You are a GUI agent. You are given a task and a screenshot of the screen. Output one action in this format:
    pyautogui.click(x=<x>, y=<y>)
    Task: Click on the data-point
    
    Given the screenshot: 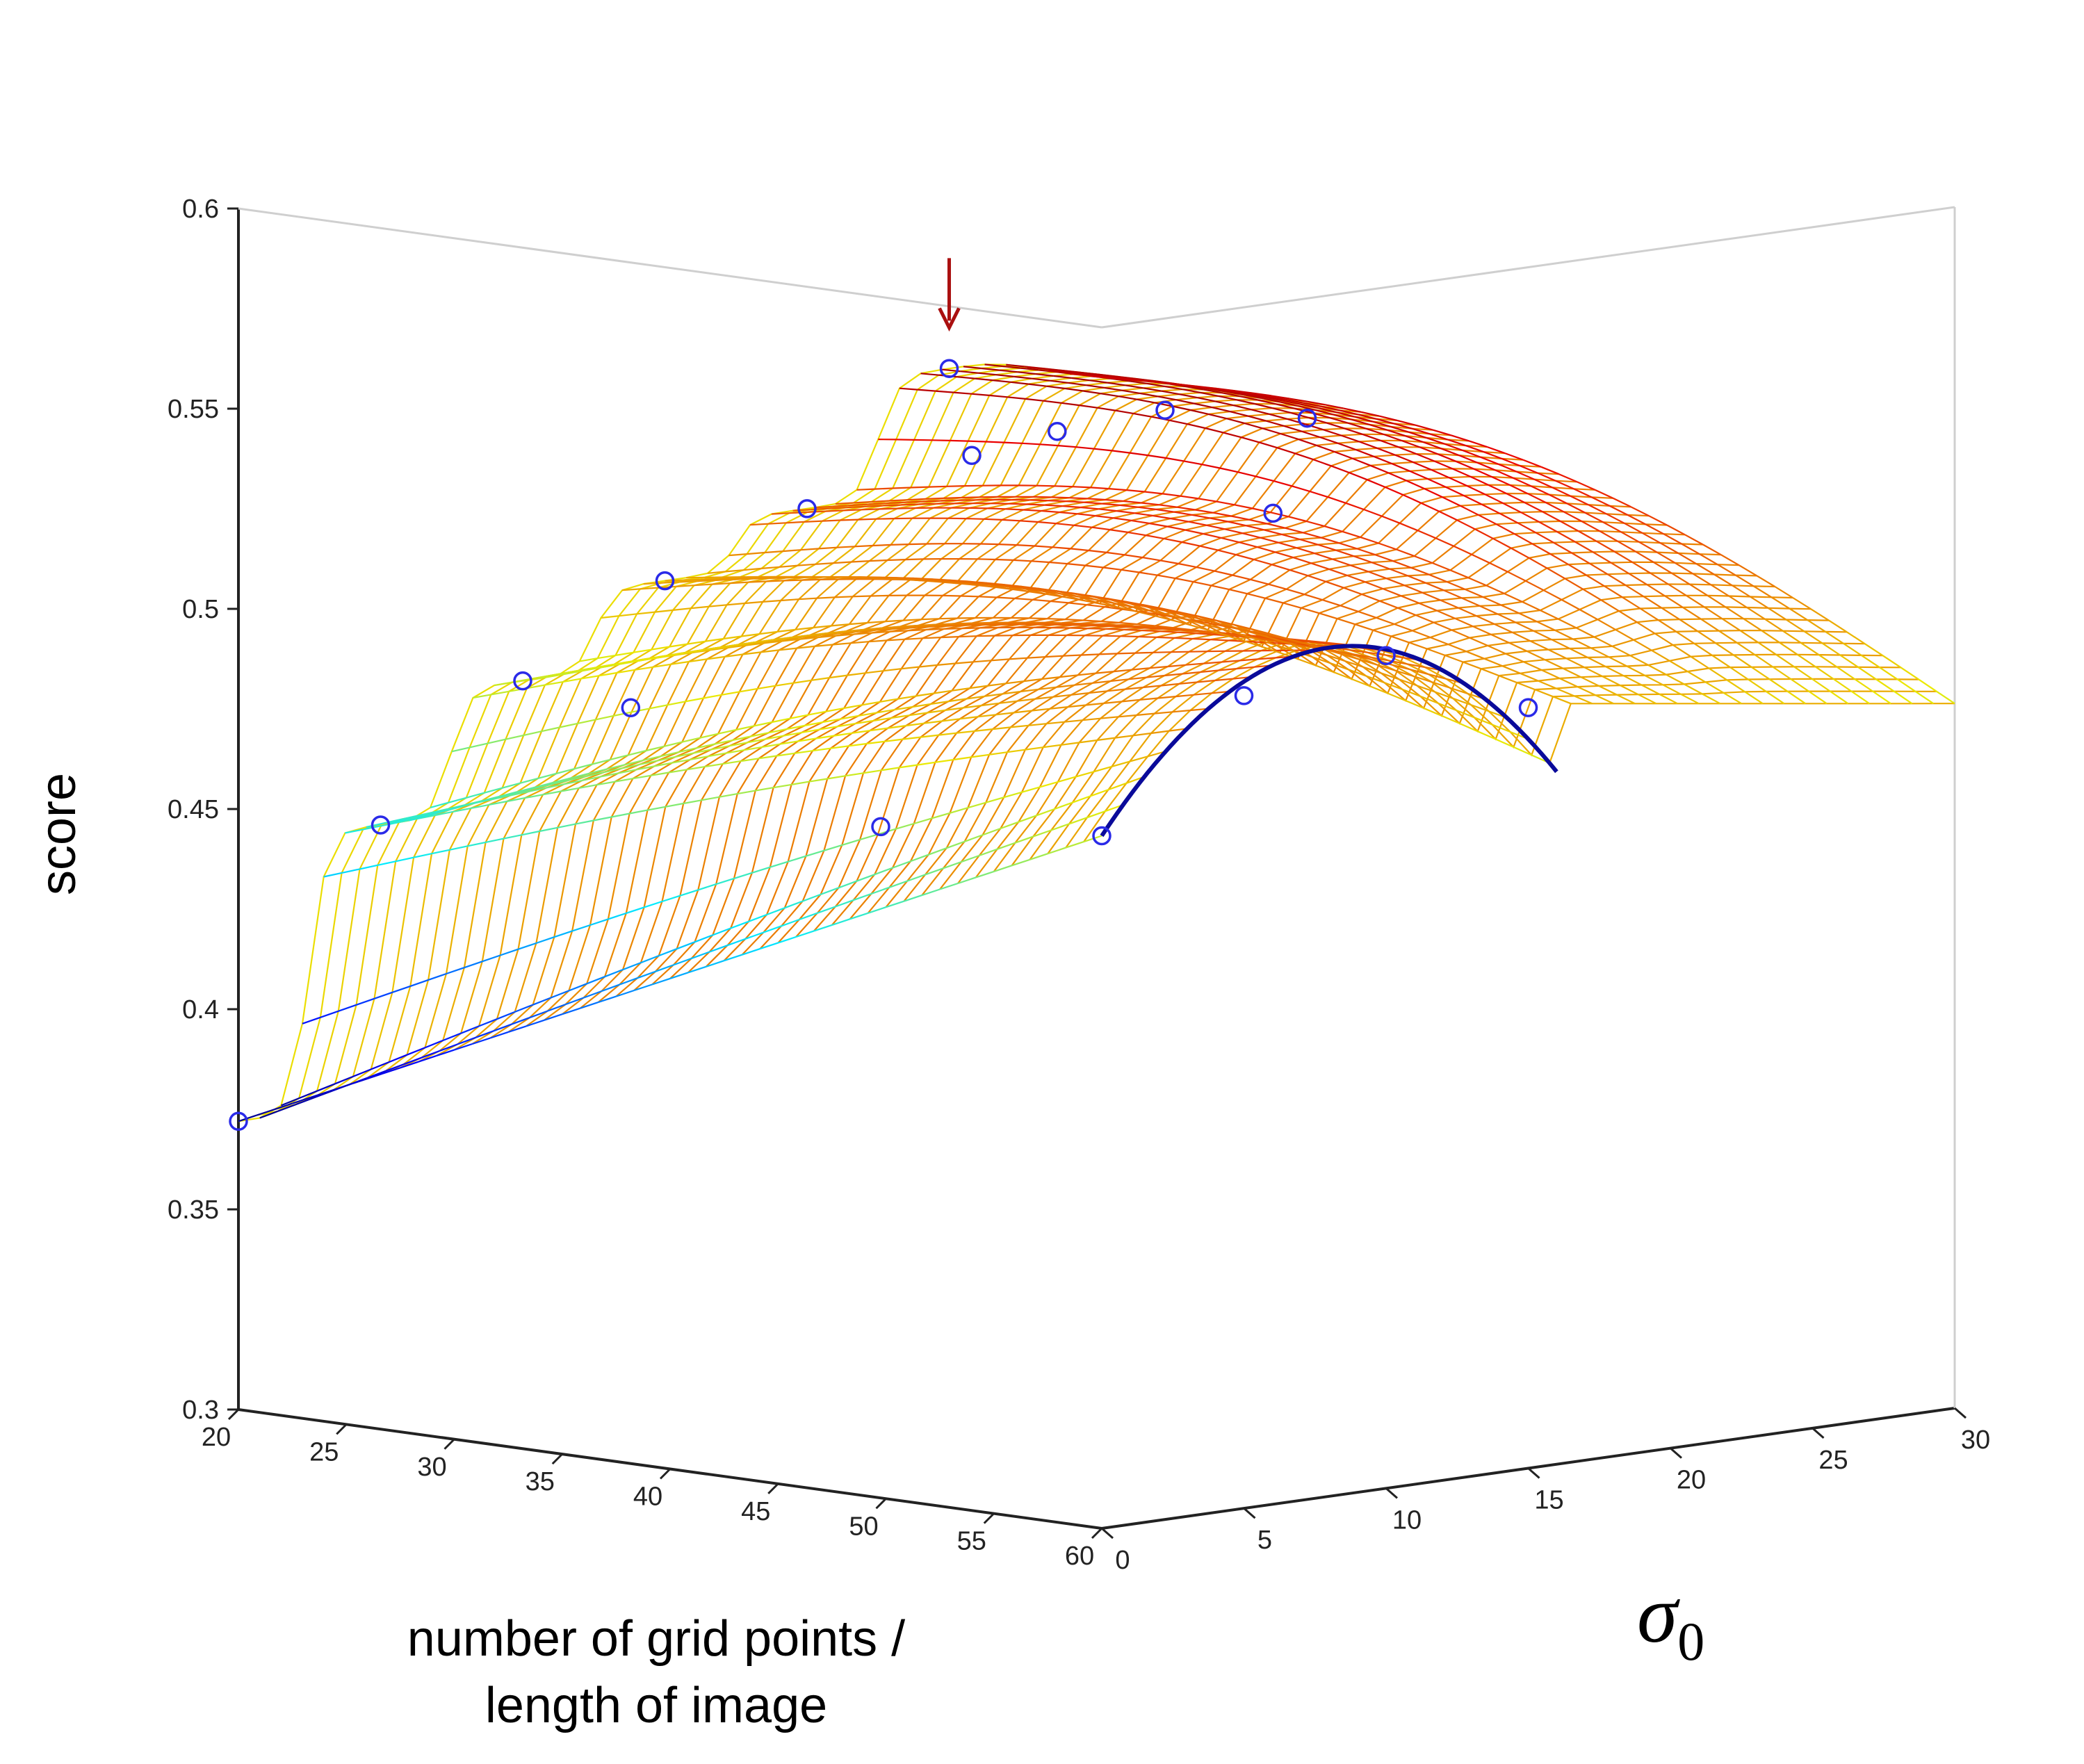 What is the action you would take?
    pyautogui.click(x=807, y=508)
    